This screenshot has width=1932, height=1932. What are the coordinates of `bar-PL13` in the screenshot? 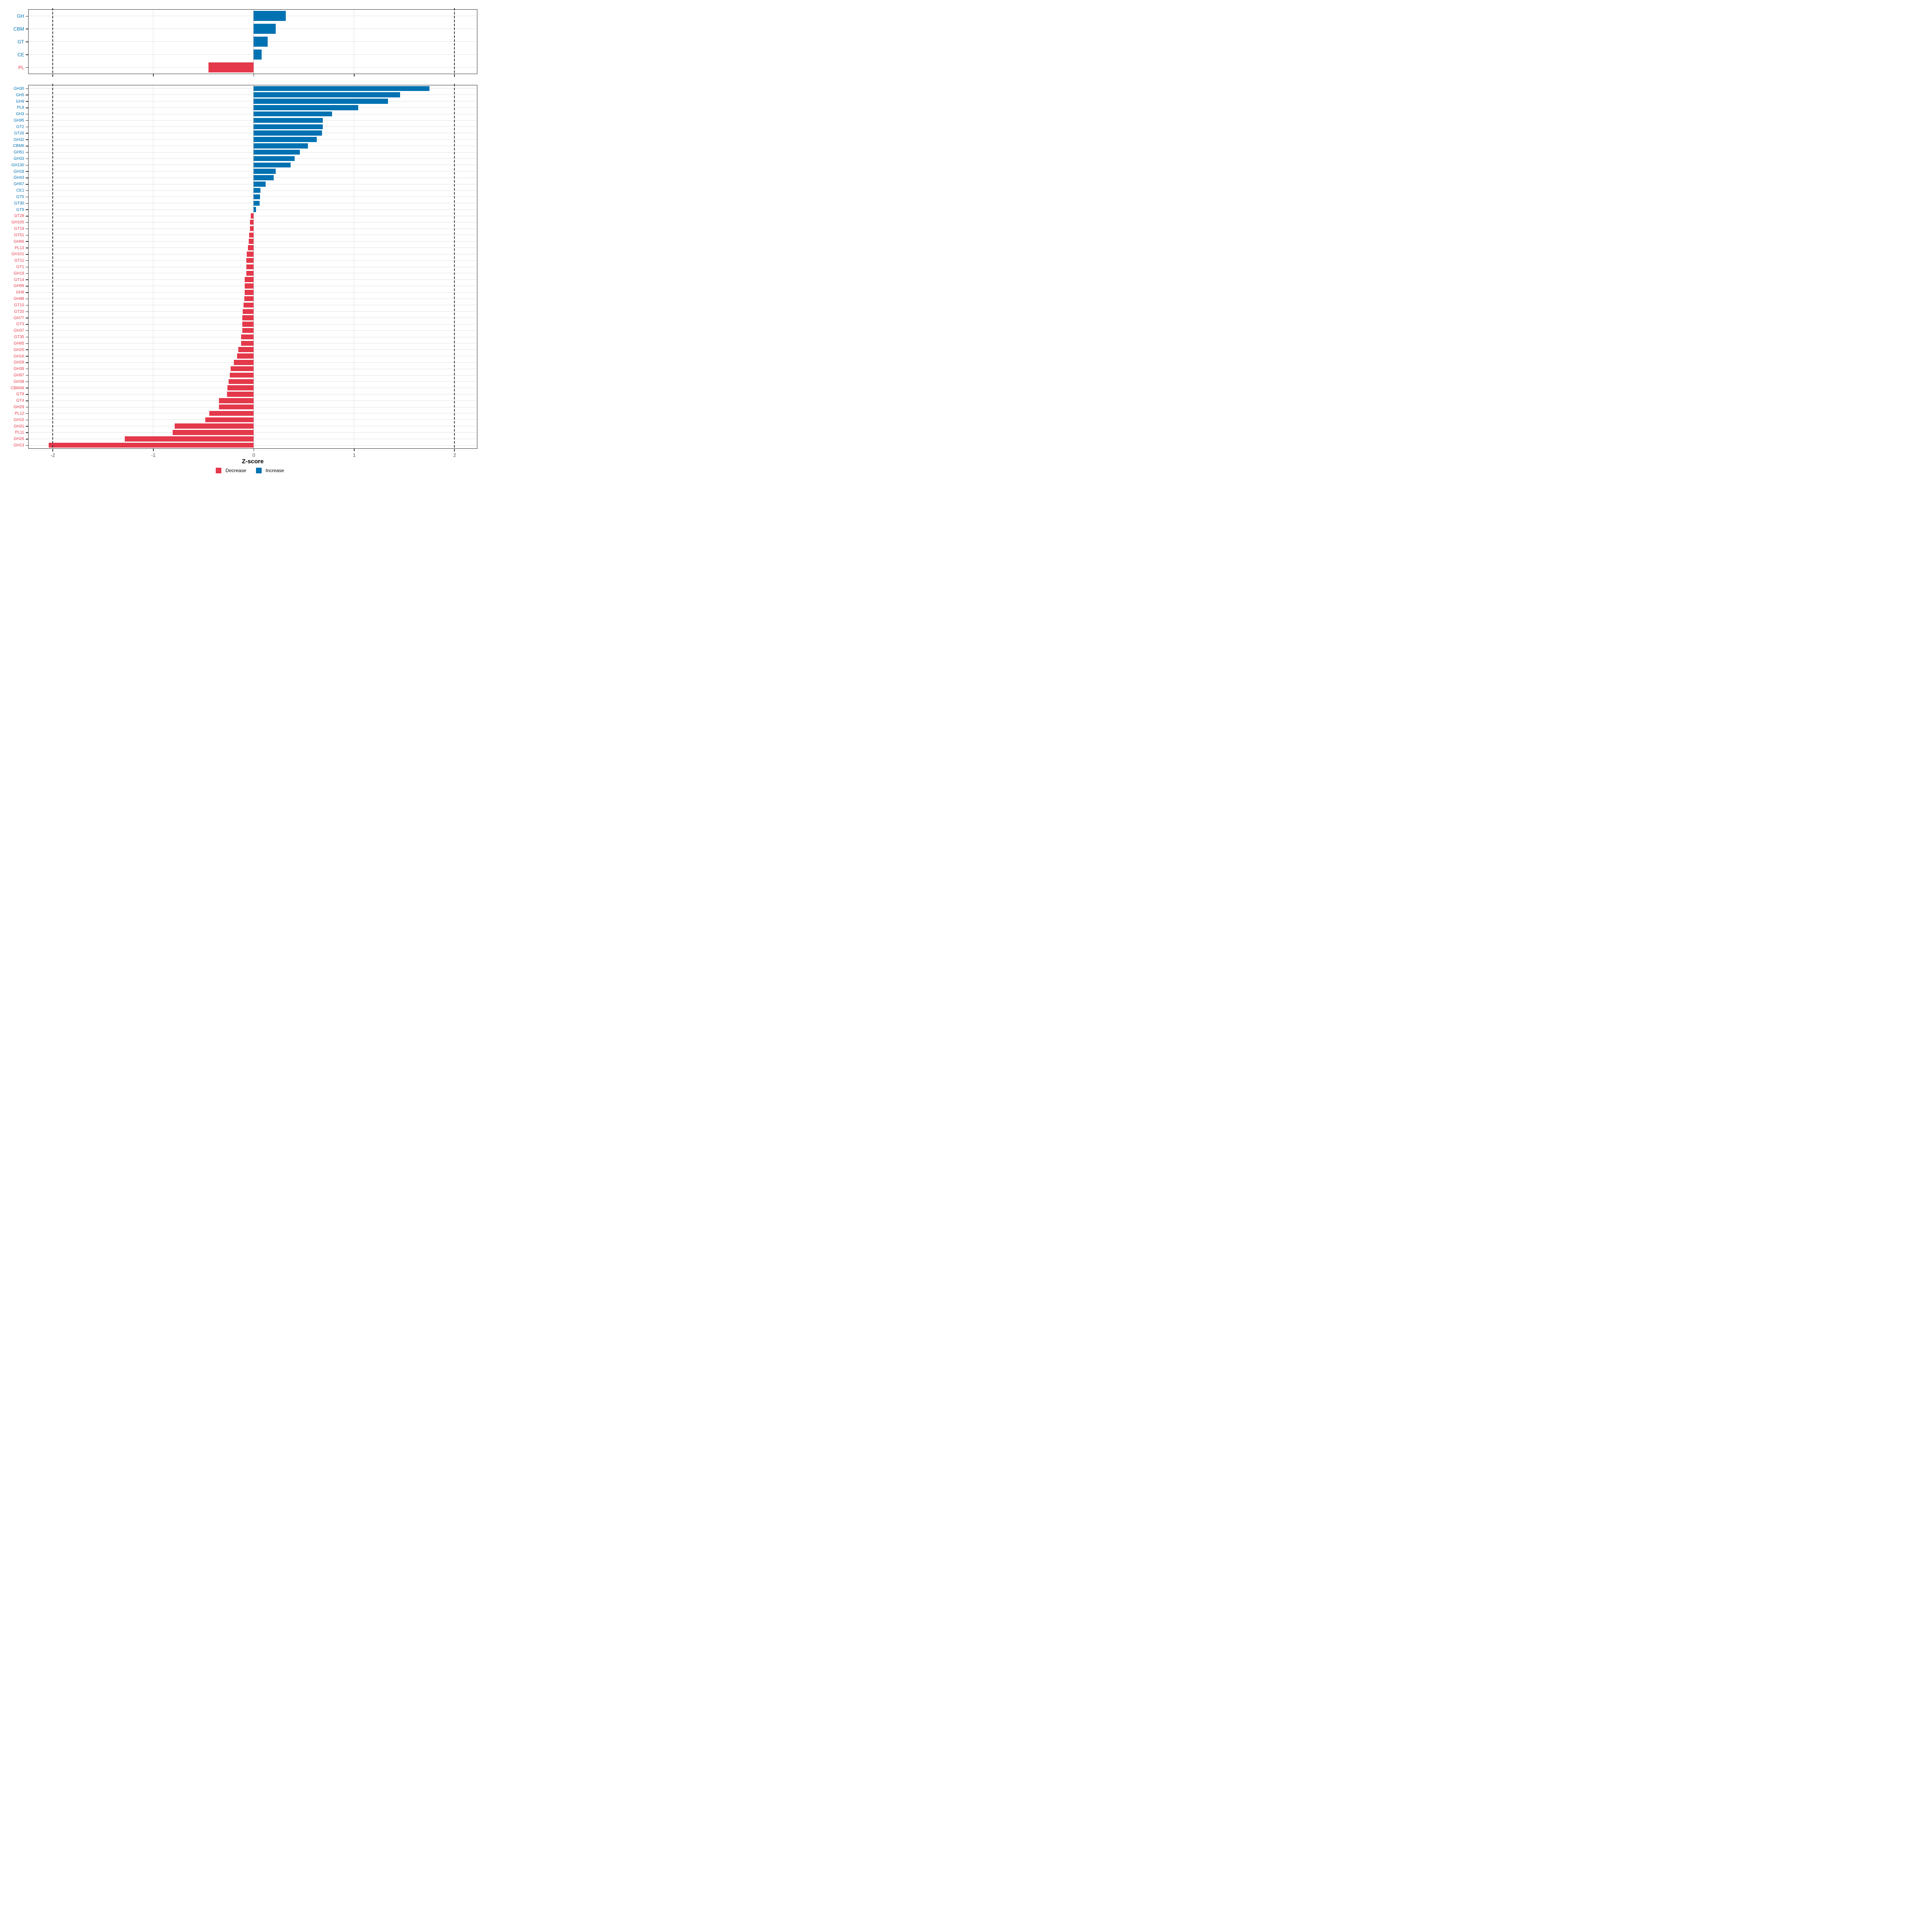 It's located at (251, 247).